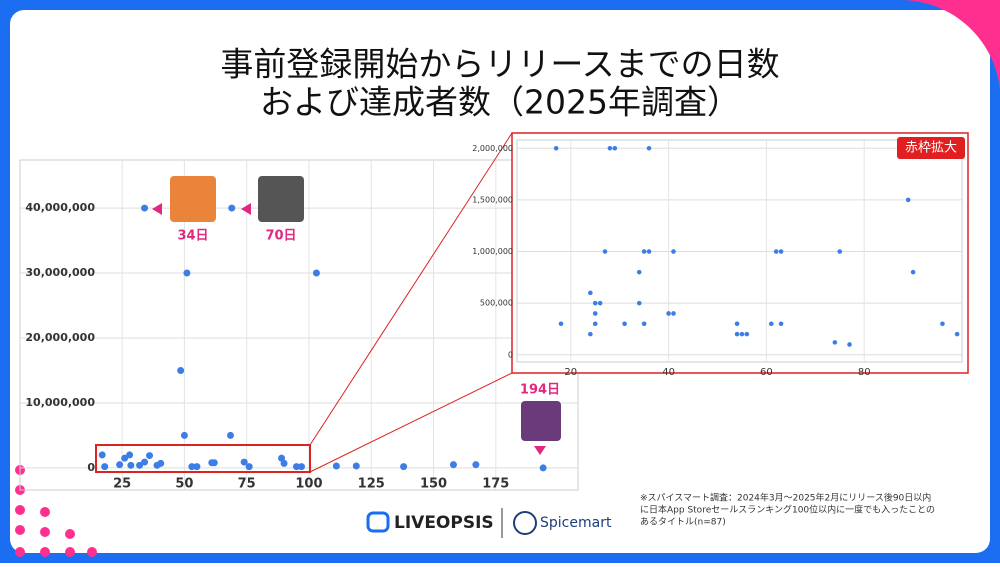 Image resolution: width=1000 pixels, height=567 pixels. What do you see at coordinates (247, 484) in the screenshot?
I see `x-tick-label: 75` at bounding box center [247, 484].